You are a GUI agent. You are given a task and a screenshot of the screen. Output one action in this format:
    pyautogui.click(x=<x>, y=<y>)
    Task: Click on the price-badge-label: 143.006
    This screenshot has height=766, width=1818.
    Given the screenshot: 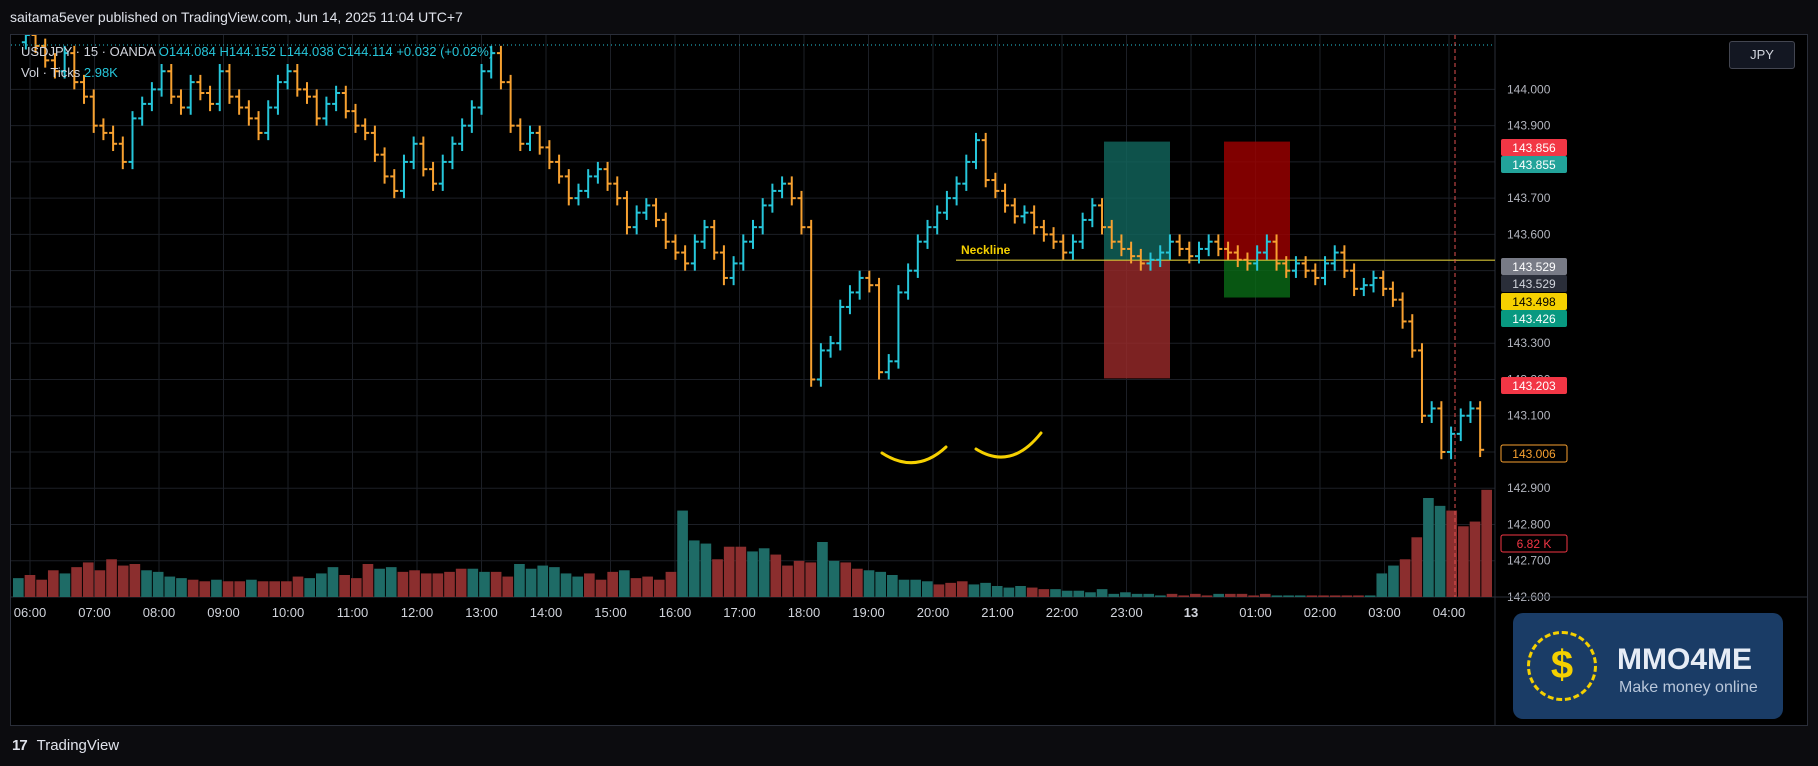 What is the action you would take?
    pyautogui.click(x=1534, y=454)
    